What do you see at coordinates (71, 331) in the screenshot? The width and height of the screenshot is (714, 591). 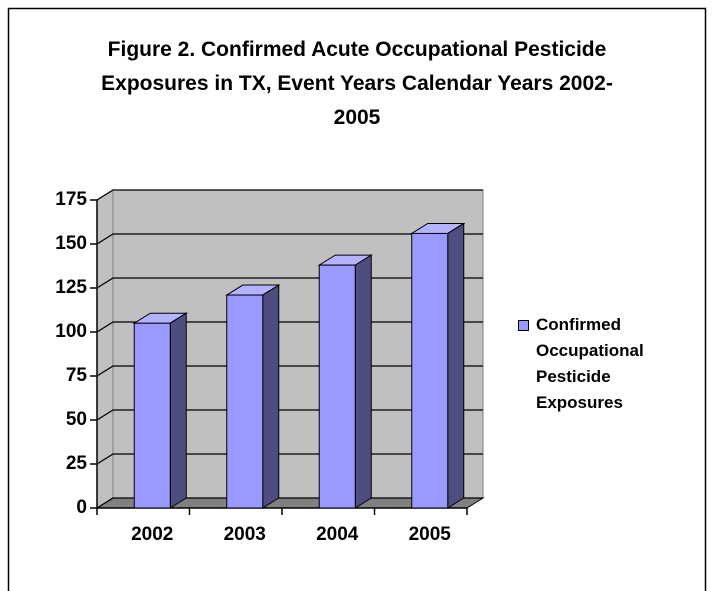 I see `y-tick-label: 100` at bounding box center [71, 331].